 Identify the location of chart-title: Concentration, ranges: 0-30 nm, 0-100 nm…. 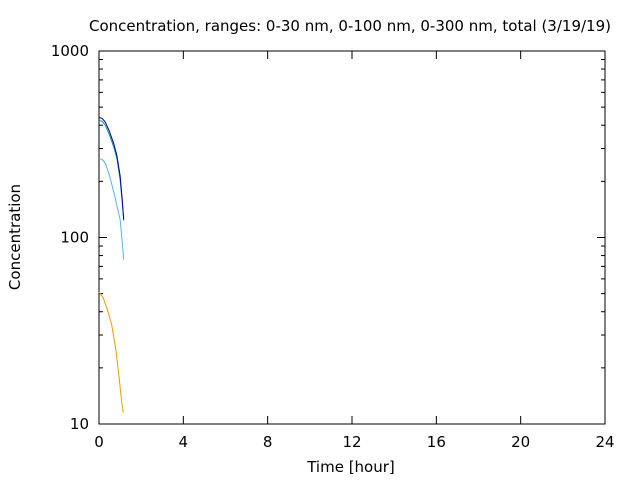
(350, 26).